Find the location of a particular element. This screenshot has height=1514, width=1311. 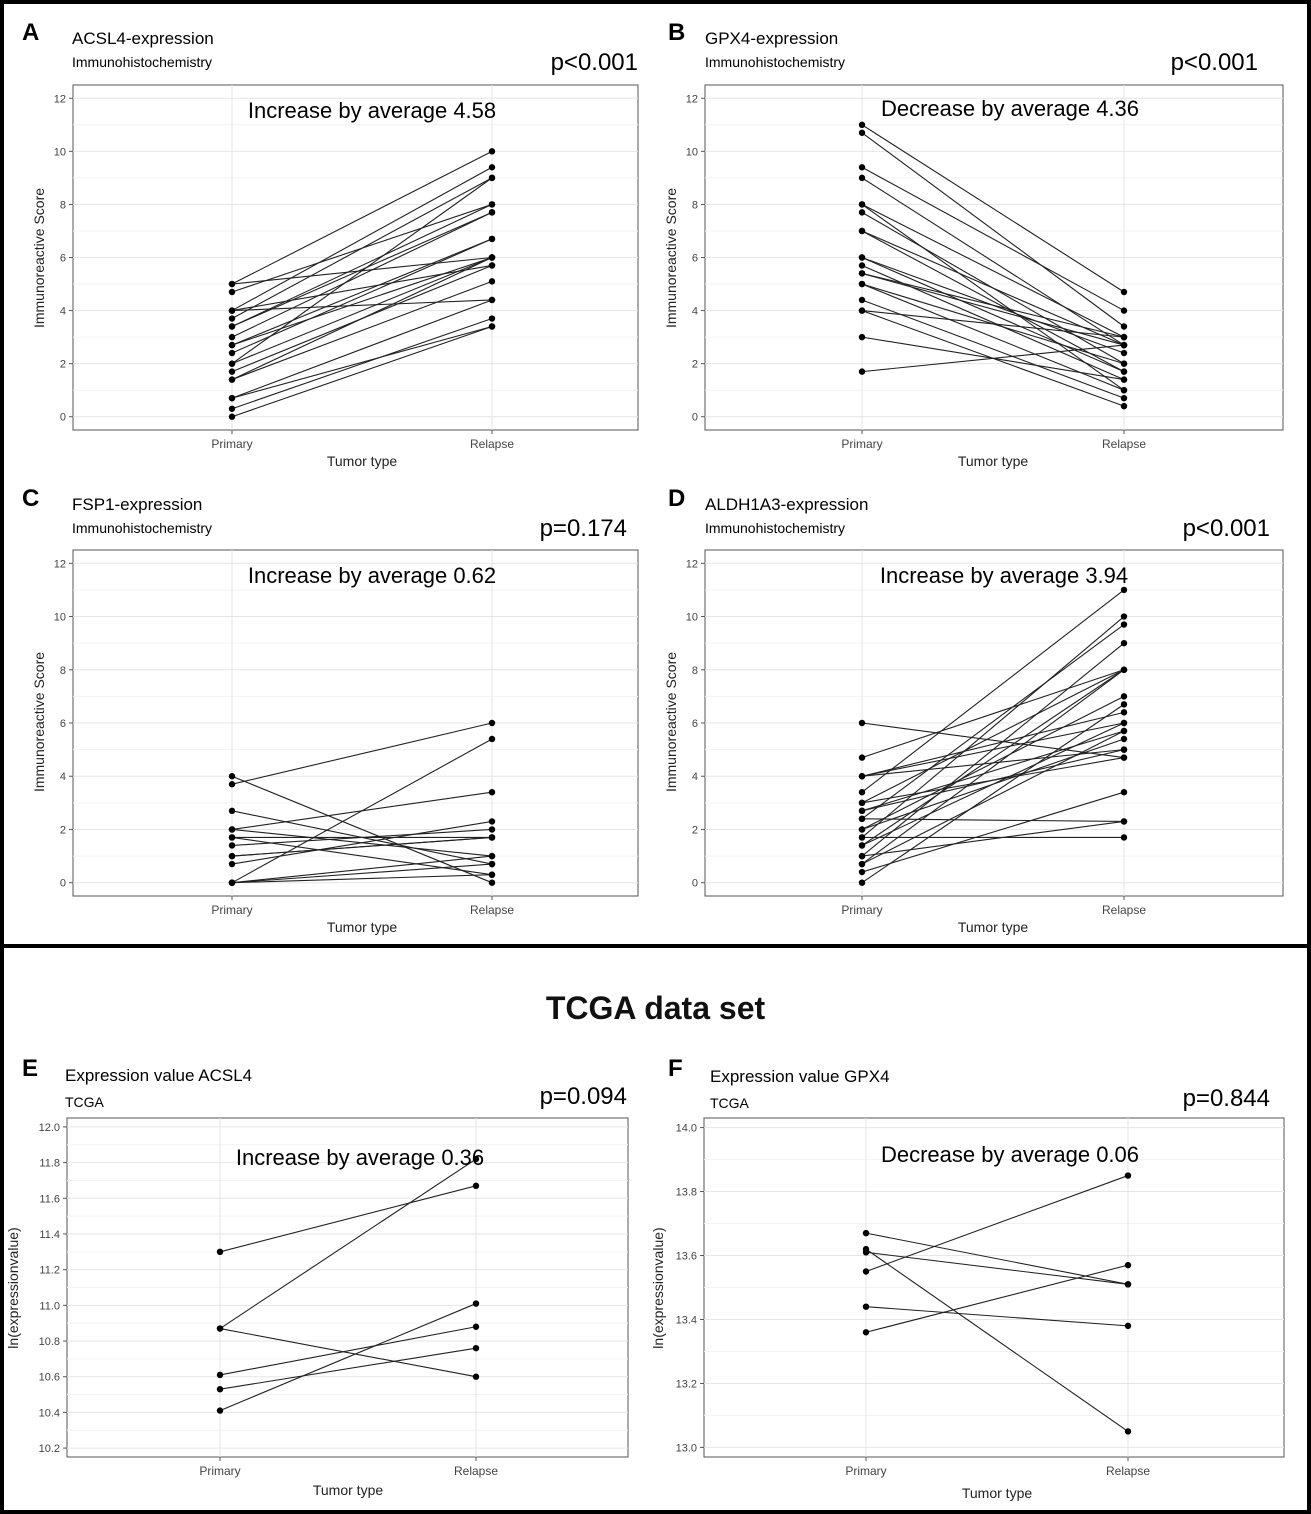

y-tick-label: 13.6 is located at coordinates (686, 1257).